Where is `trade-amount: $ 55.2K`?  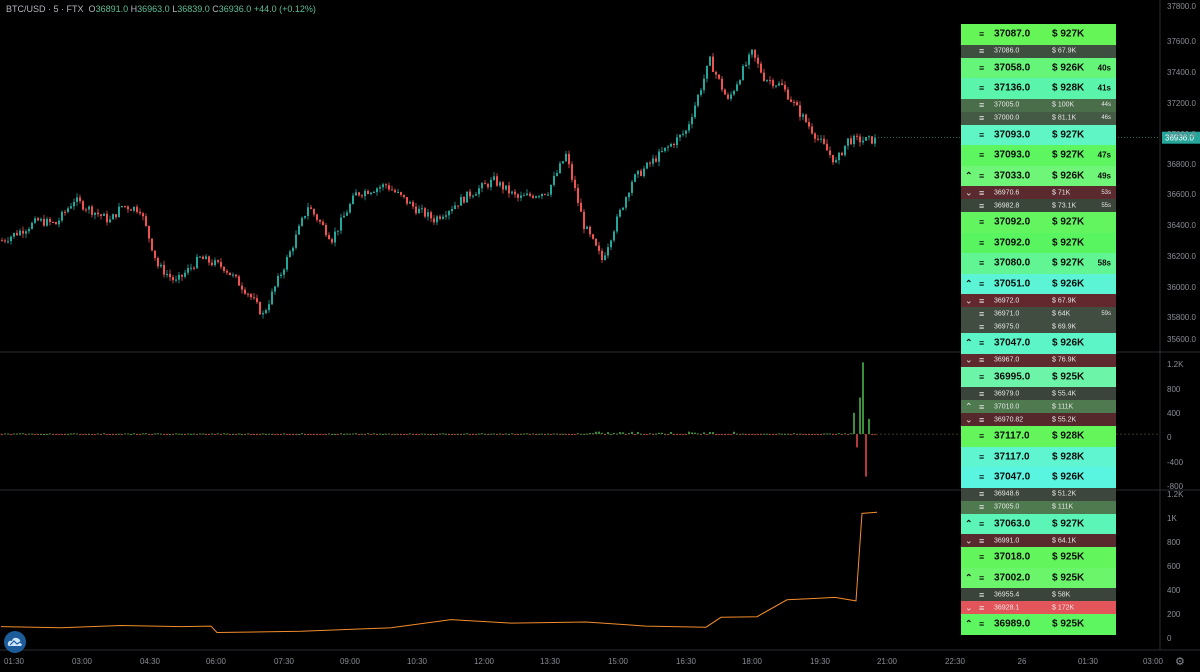 trade-amount: $ 55.2K is located at coordinates (1064, 419).